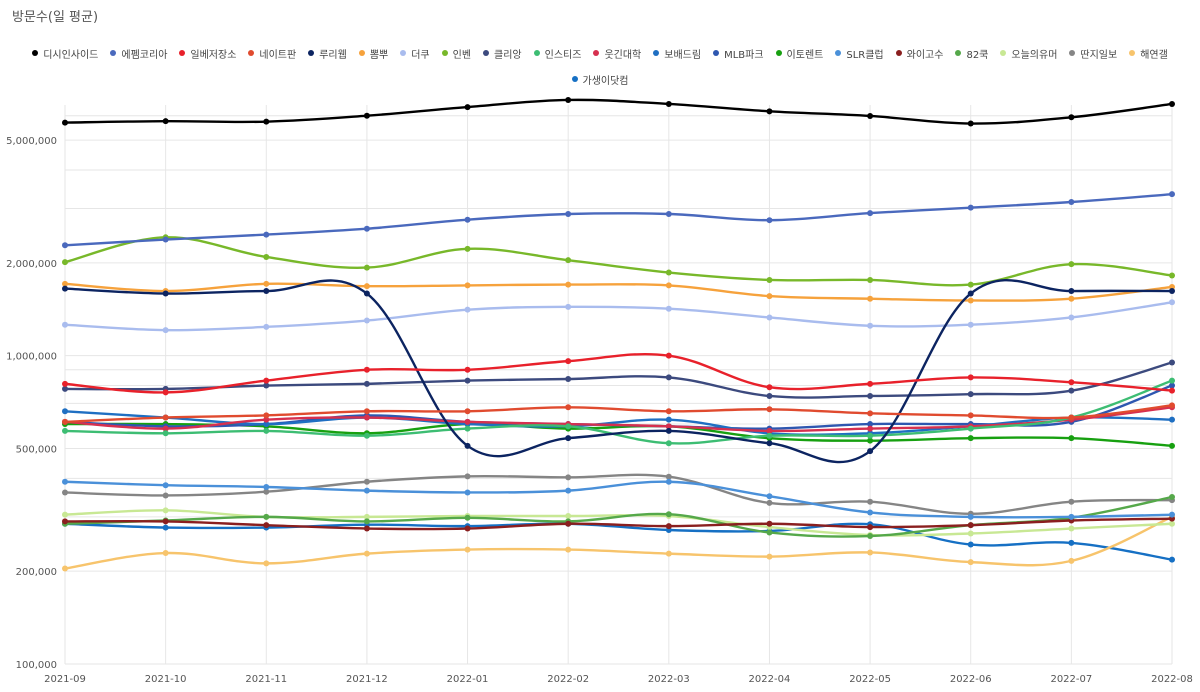  What do you see at coordinates (799, 53) in the screenshot?
I see `legend-item: 이토렌트` at bounding box center [799, 53].